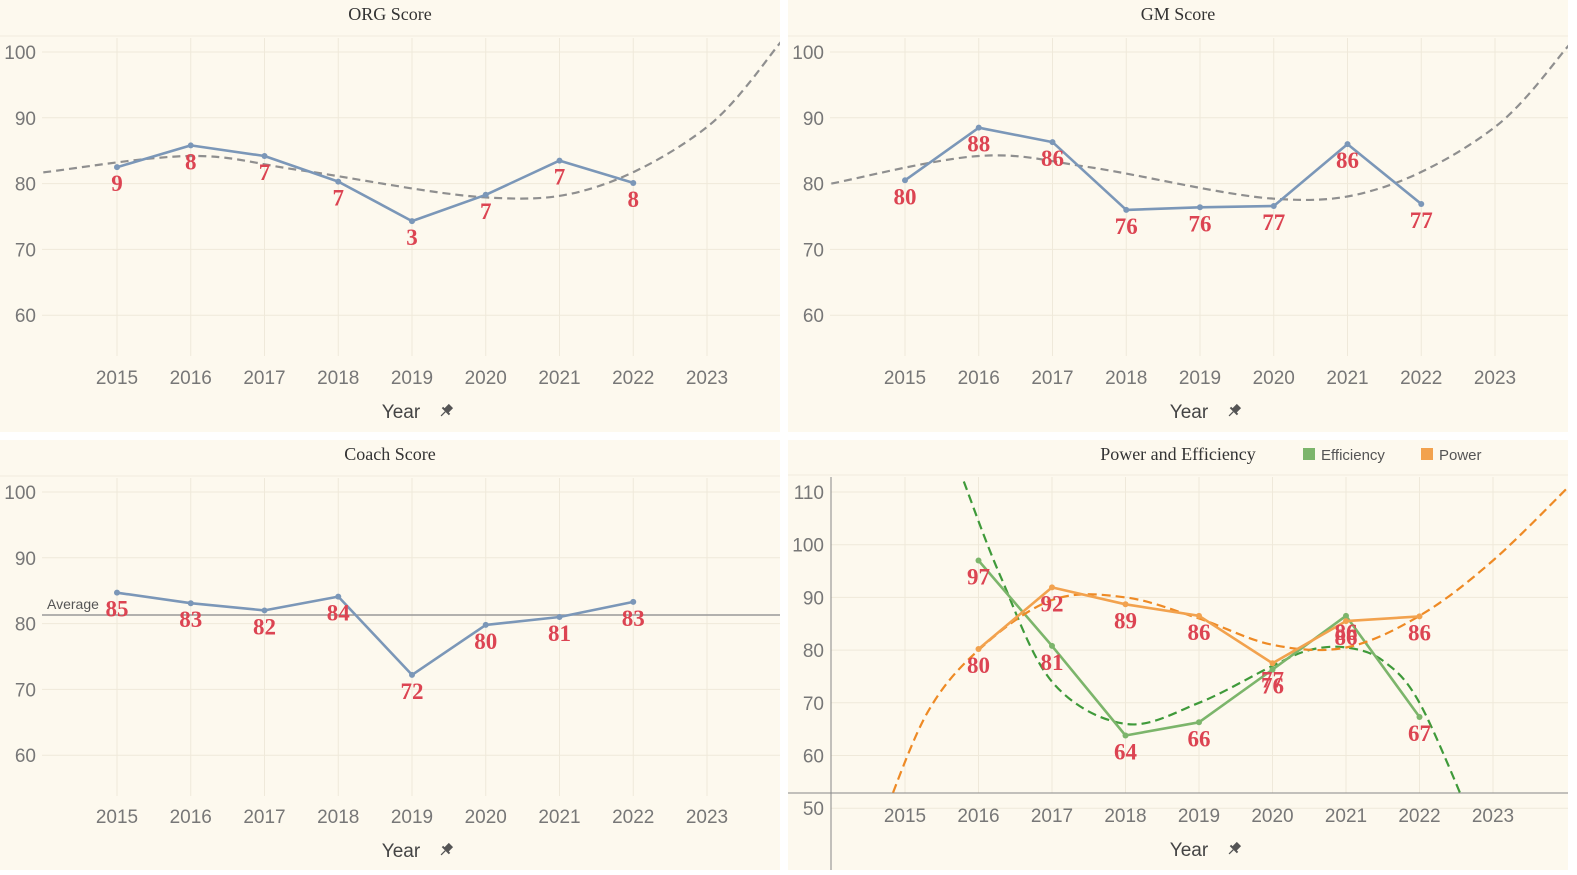 The image size is (1577, 875). I want to click on data-label: 89, so click(1125, 620).